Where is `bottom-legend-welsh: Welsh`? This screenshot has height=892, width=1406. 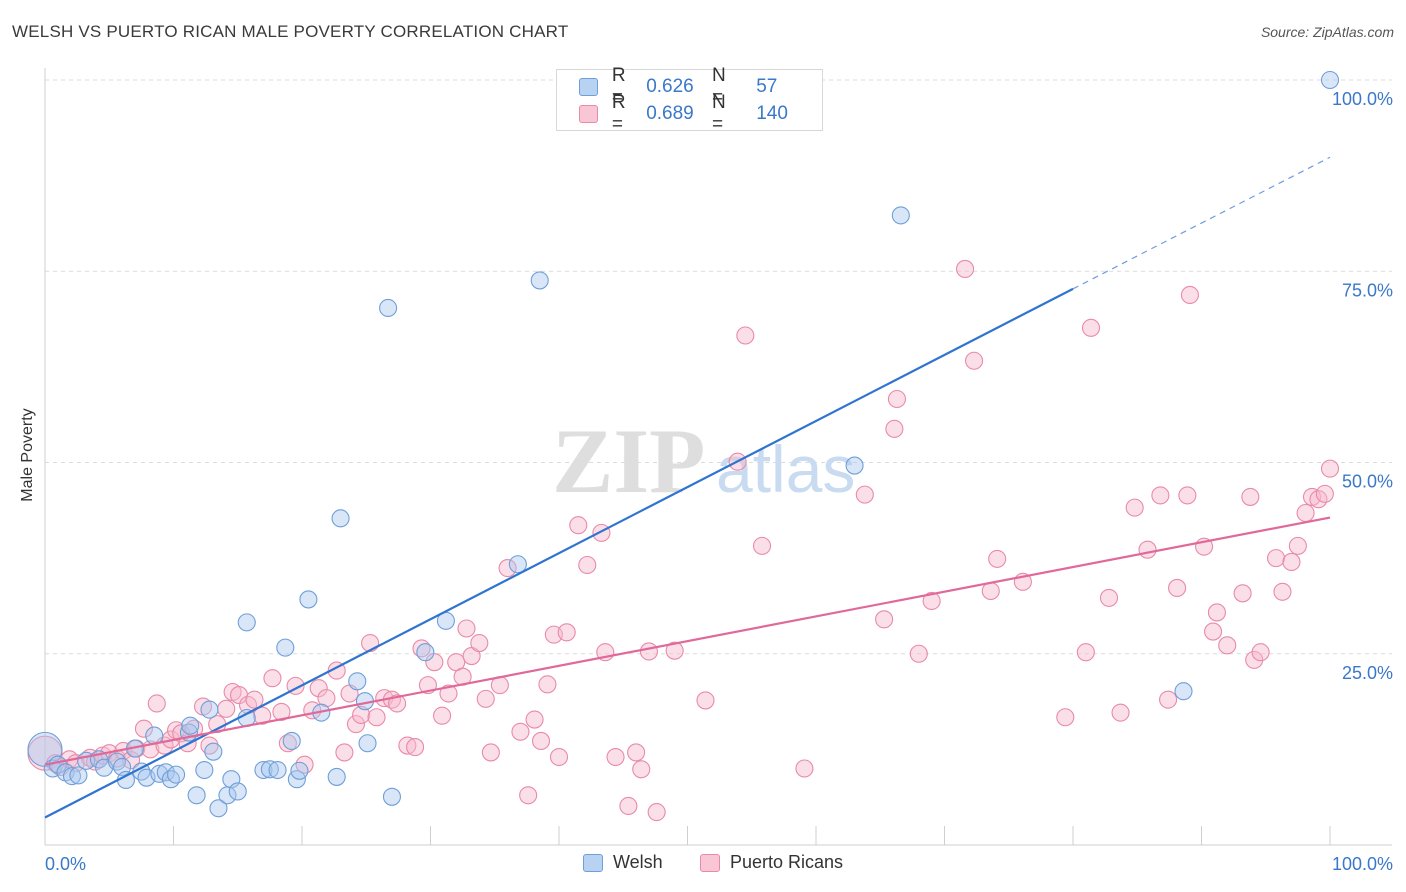
bottom-legend-welsh: Welsh is located at coordinates (623, 862).